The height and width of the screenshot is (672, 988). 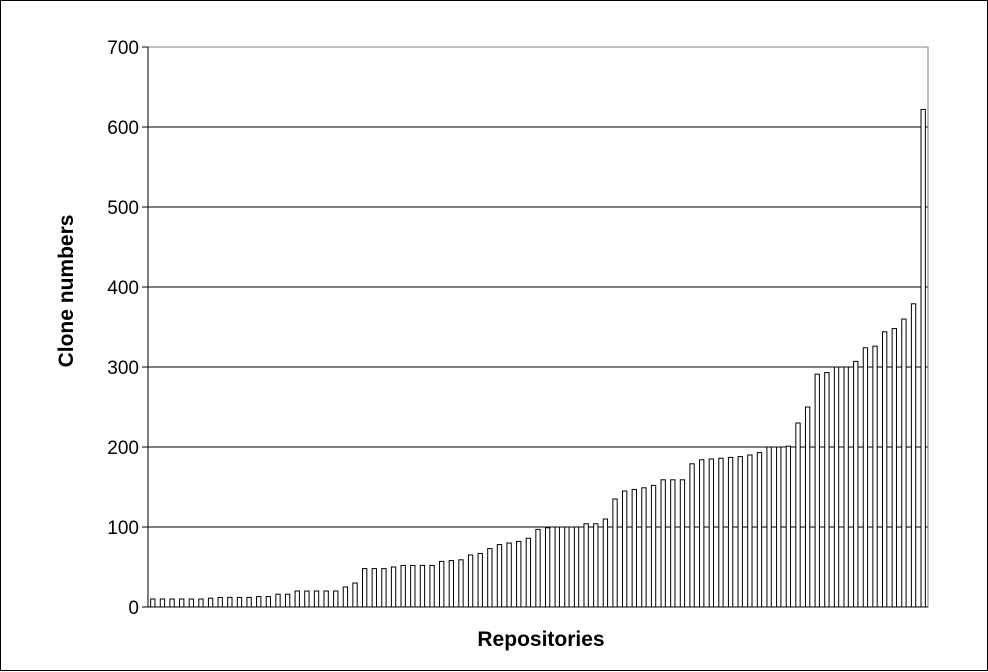 I want to click on y-tick-label: 400, so click(x=123, y=288).